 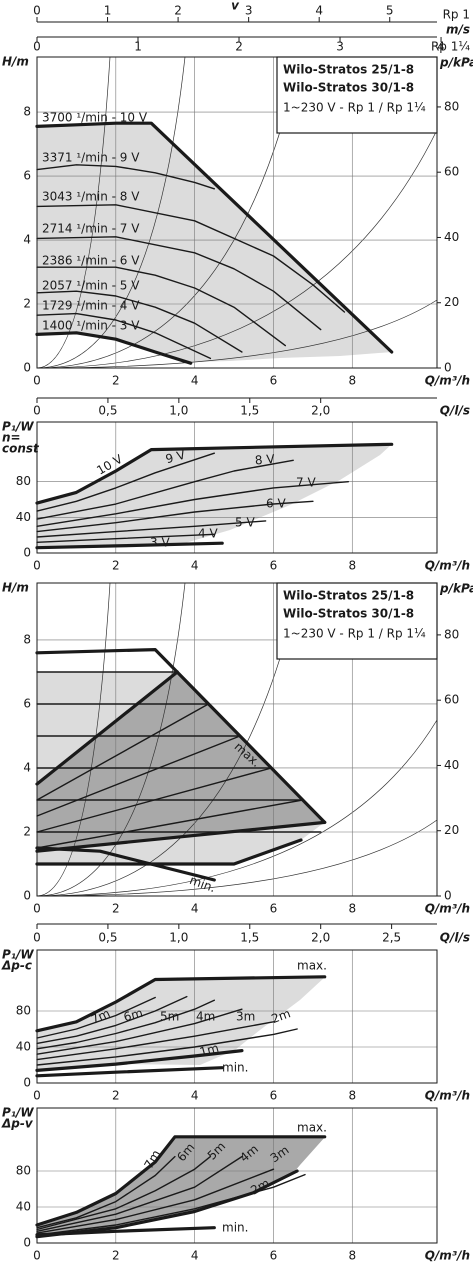 I want to click on legend-text: Wilo-Stratos 25/1-8, so click(x=348, y=70).